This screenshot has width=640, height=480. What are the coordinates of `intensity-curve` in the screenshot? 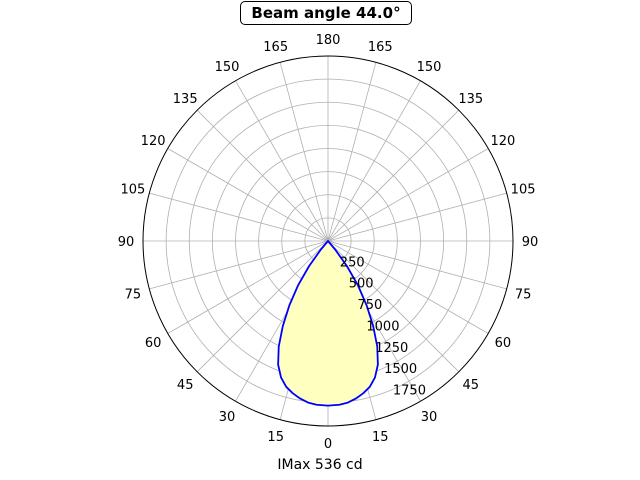 It's located at (328, 323).